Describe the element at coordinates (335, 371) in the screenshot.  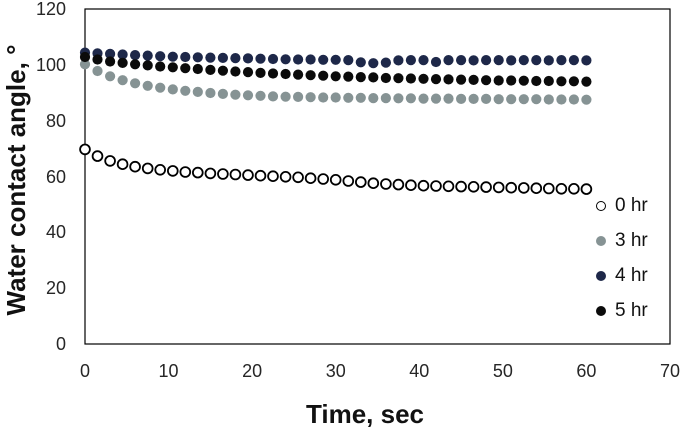
I see `x-tick-label: 30` at that location.